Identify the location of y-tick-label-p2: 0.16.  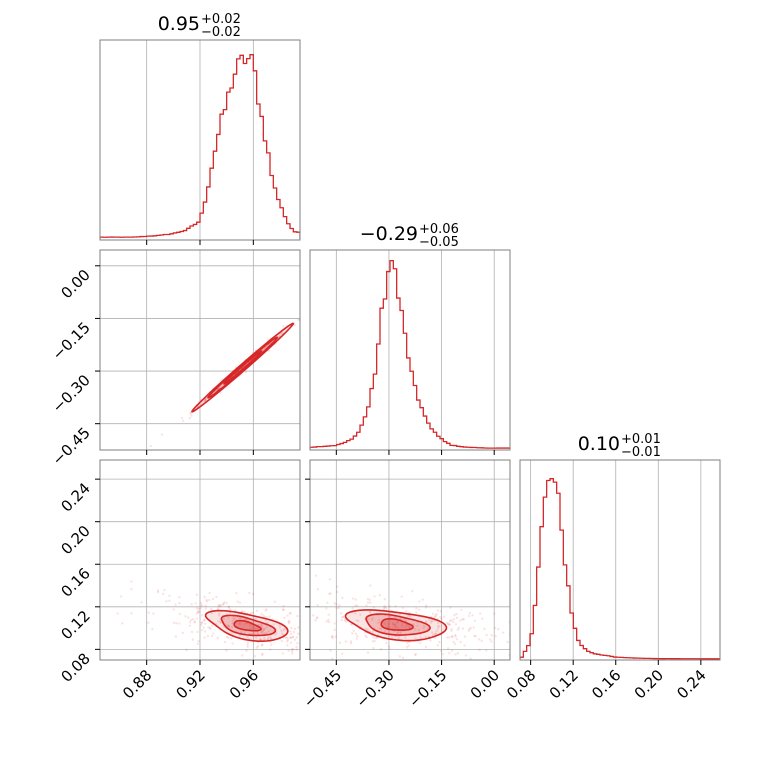
(75, 582).